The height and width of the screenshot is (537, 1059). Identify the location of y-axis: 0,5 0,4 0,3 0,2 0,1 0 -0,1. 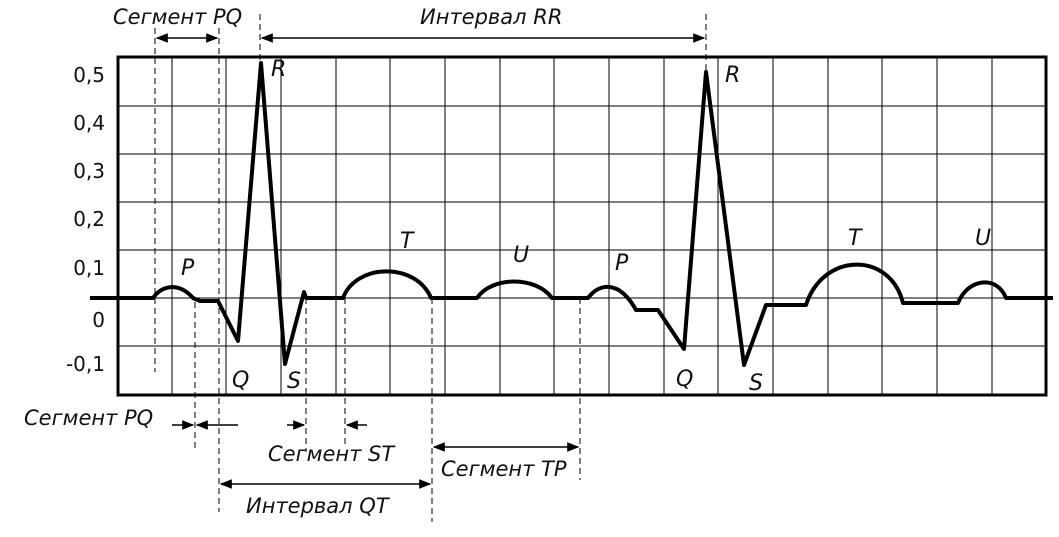
(85, 219).